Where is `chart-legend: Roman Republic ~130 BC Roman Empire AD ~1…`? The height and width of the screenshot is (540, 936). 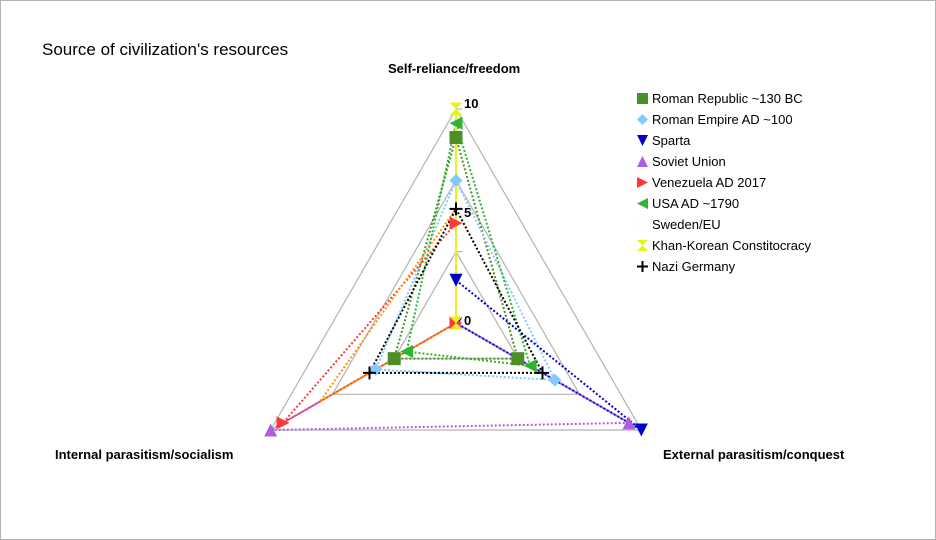
chart-legend: Roman Republic ~130 BC Roman Empire AD ~1… is located at coordinates (723, 182).